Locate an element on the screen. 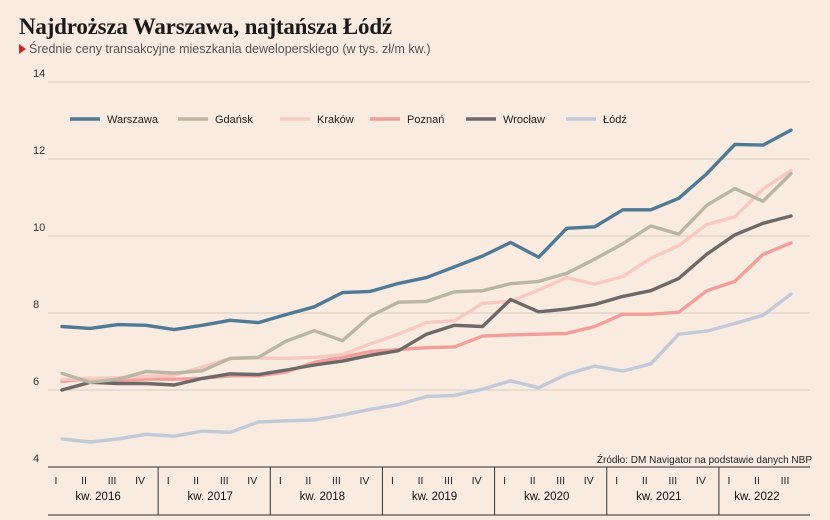  year-label: kw. 2017 is located at coordinates (210, 497).